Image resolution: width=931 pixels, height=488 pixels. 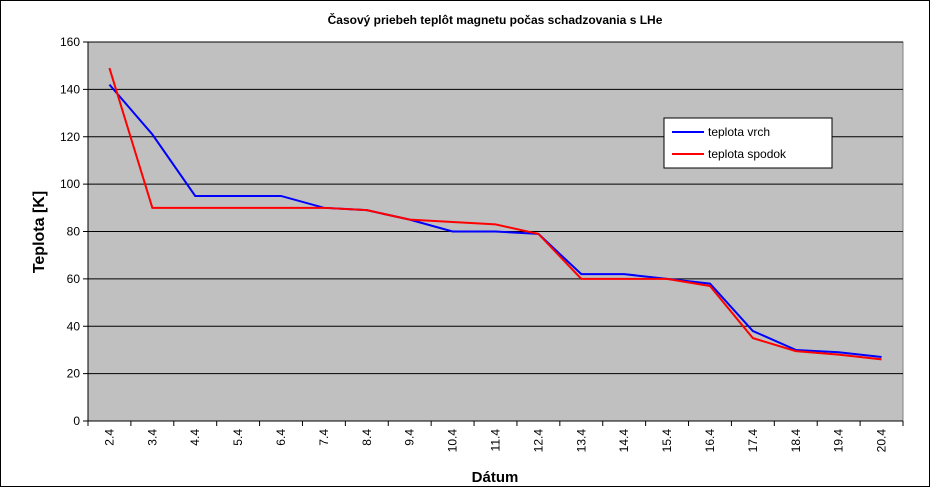 What do you see at coordinates (74, 279) in the screenshot?
I see `y-tick-label: 60` at bounding box center [74, 279].